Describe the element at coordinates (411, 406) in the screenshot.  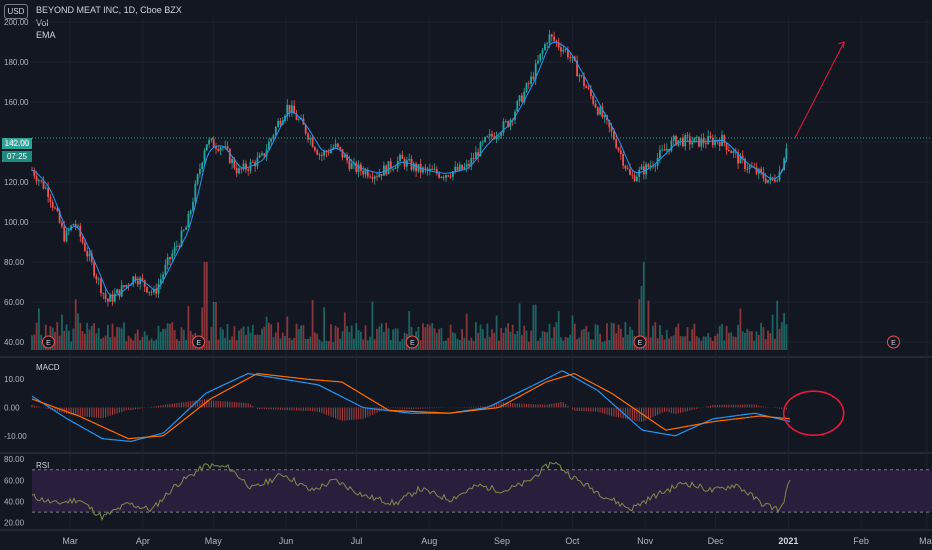
I see `signal-line` at that location.